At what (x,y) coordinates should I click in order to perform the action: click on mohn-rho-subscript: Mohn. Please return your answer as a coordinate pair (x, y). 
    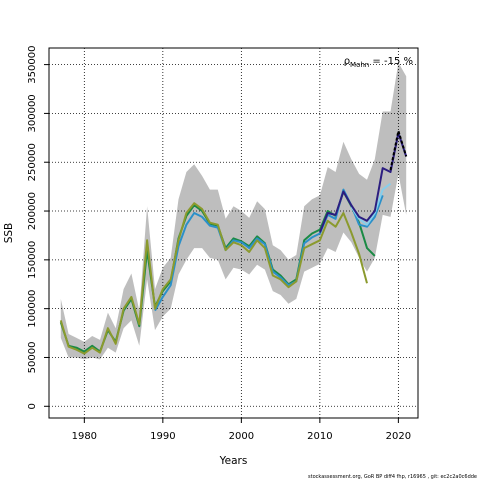
    Looking at the image, I should click on (359, 65).